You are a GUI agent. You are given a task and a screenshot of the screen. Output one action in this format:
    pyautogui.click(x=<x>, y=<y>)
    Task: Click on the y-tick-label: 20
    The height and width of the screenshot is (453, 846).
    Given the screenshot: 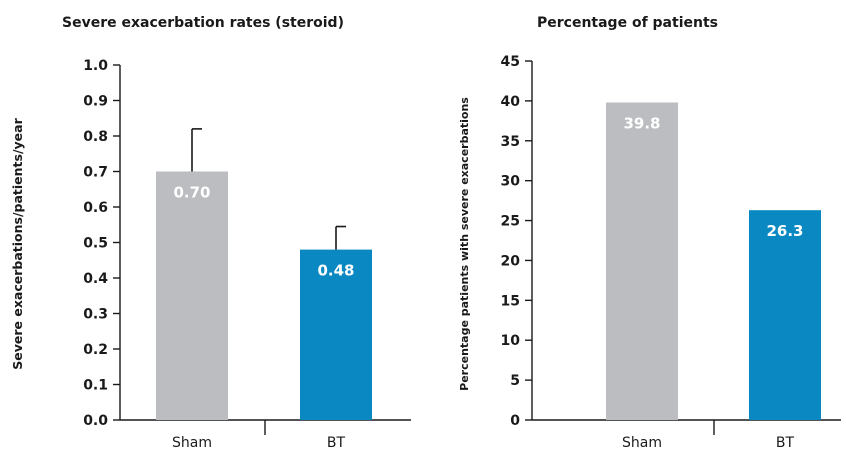 What is the action you would take?
    pyautogui.click(x=511, y=261)
    